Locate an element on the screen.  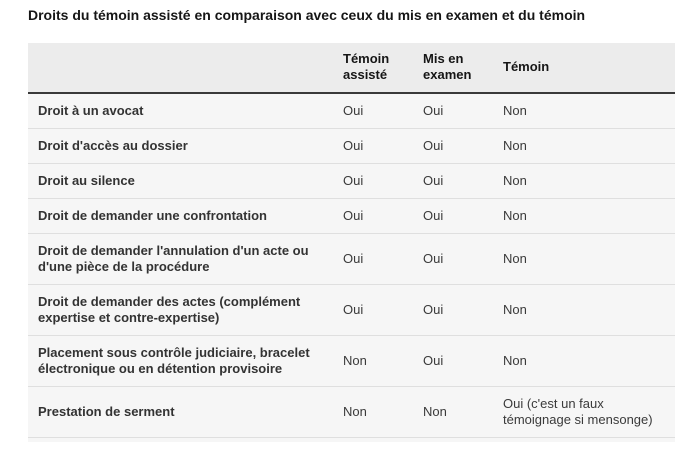
header-temoin: Témoin is located at coordinates (526, 67).